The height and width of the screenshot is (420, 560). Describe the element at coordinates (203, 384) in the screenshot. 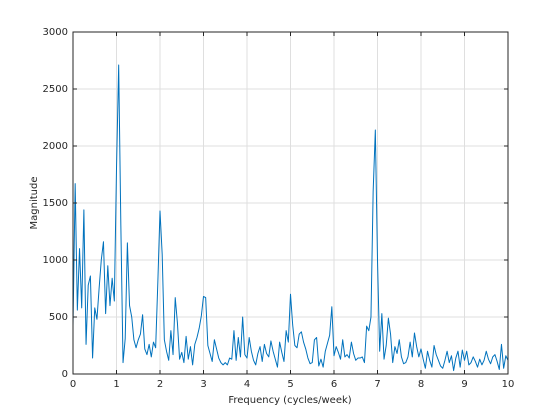

I see `x-tick-label: 3` at that location.